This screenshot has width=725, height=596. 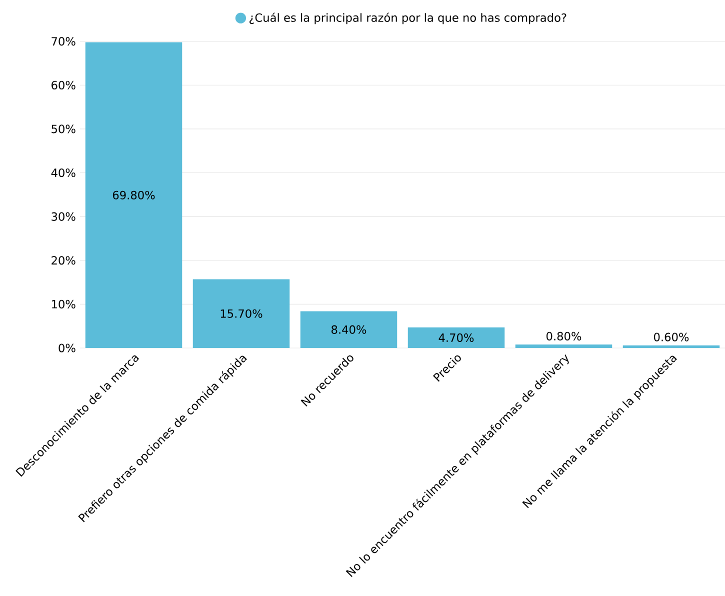 What do you see at coordinates (67, 348) in the screenshot?
I see `y-tick-label: 0%` at bounding box center [67, 348].